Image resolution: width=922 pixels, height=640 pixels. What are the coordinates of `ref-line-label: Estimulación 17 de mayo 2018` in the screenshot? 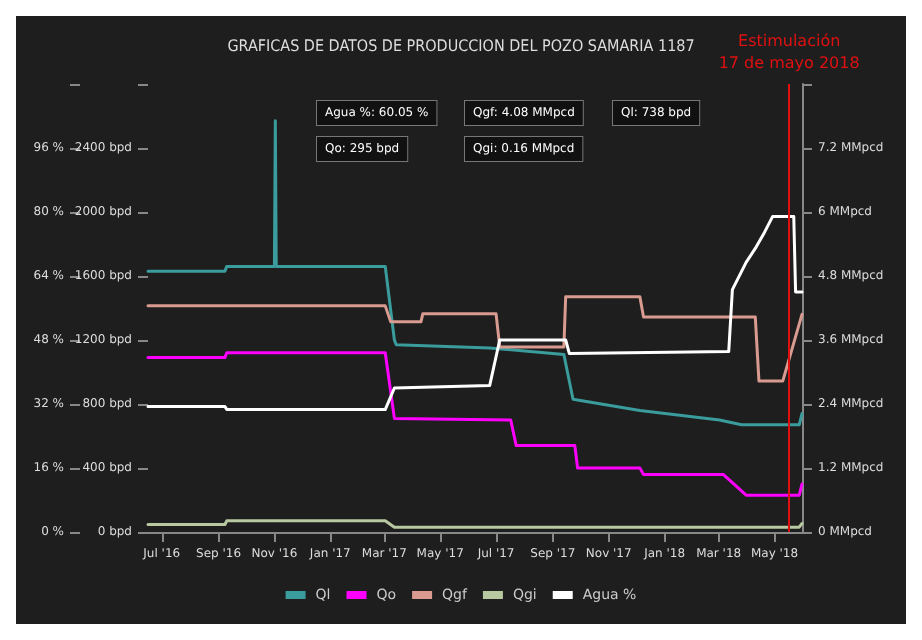 It's located at (789, 52).